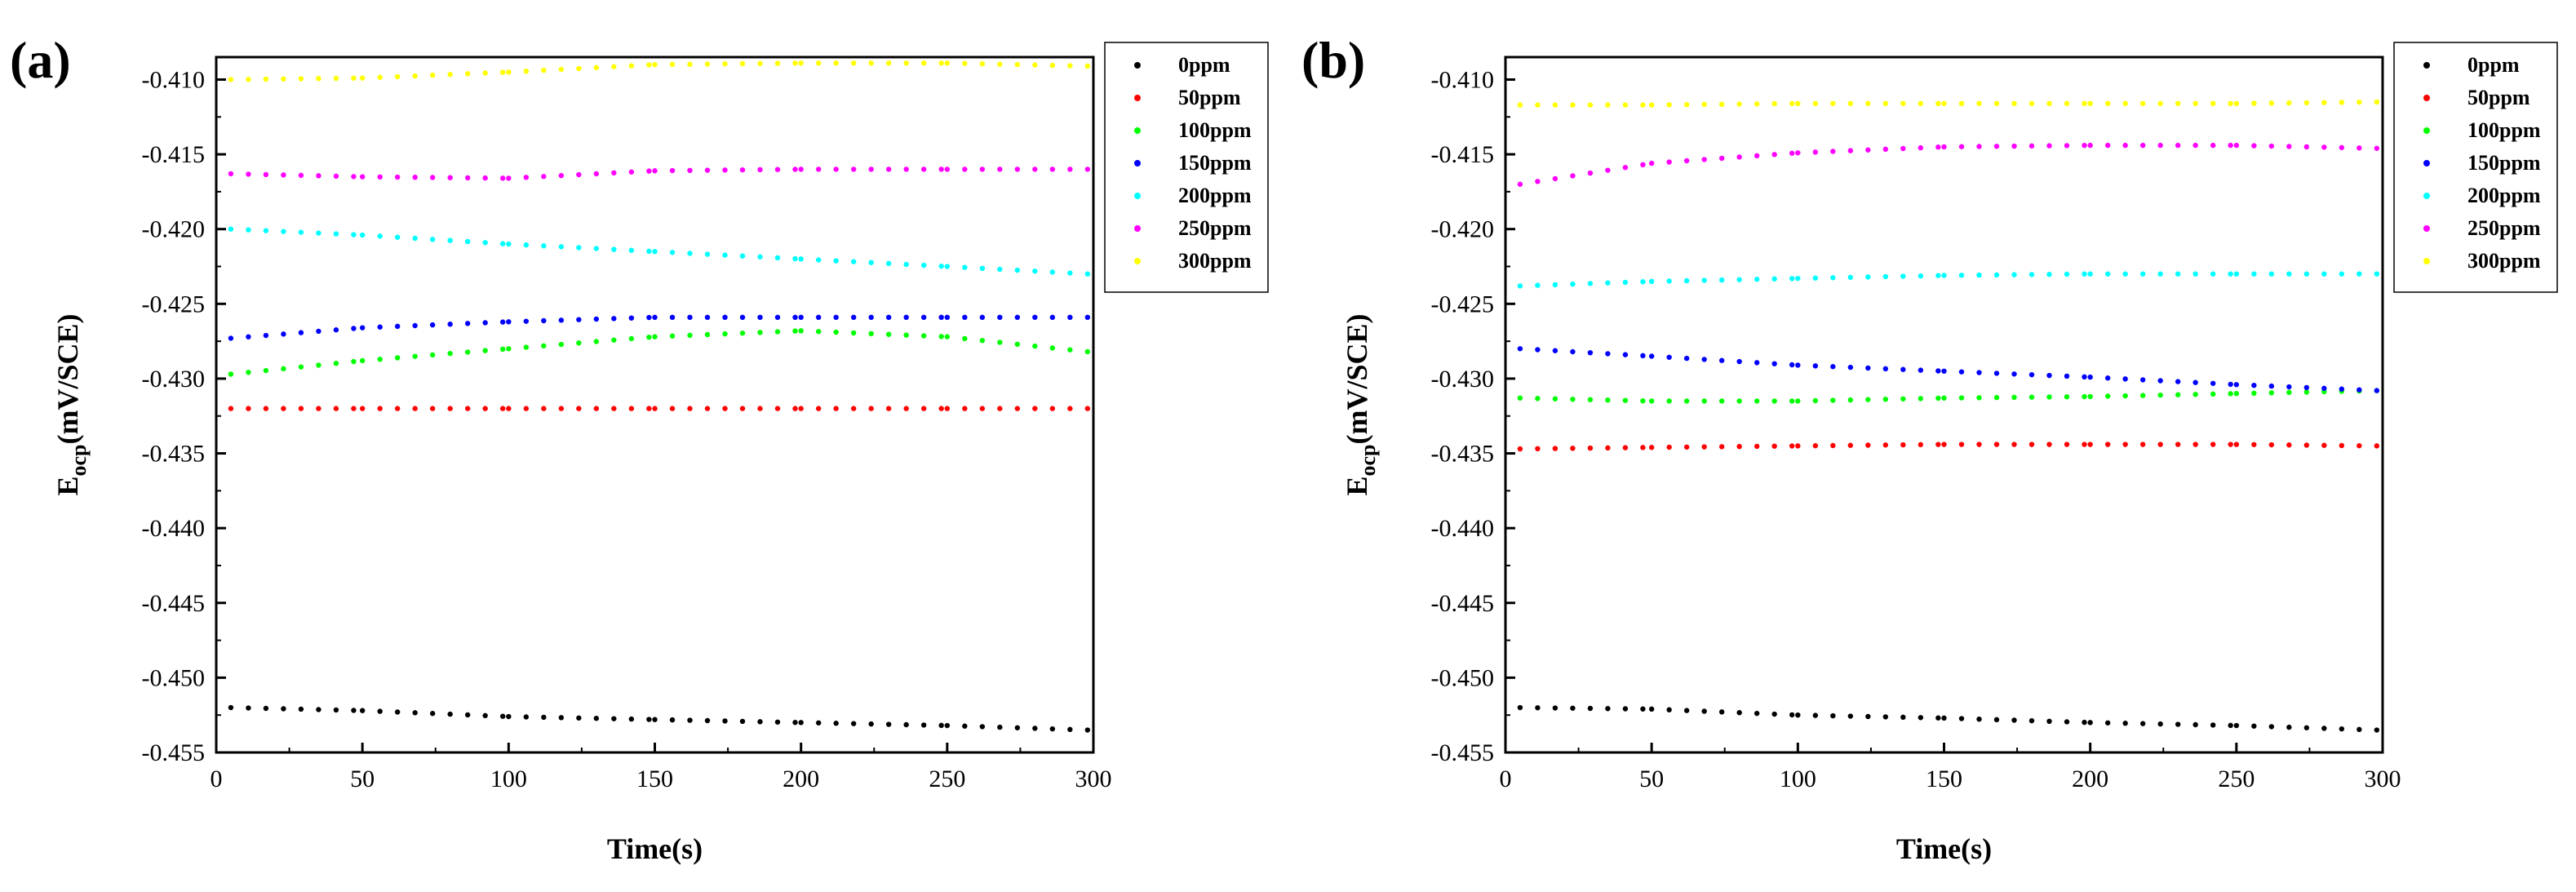  What do you see at coordinates (79, 460) in the screenshot?
I see `y-axis-title-sub: ocp` at bounding box center [79, 460].